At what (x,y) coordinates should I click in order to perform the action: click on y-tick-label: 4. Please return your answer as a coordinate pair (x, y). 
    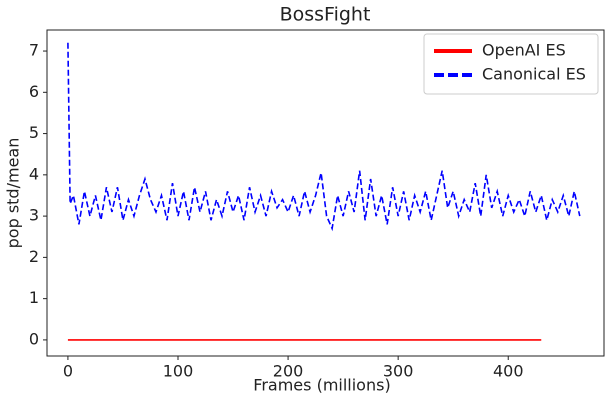
    Looking at the image, I should click on (34, 173).